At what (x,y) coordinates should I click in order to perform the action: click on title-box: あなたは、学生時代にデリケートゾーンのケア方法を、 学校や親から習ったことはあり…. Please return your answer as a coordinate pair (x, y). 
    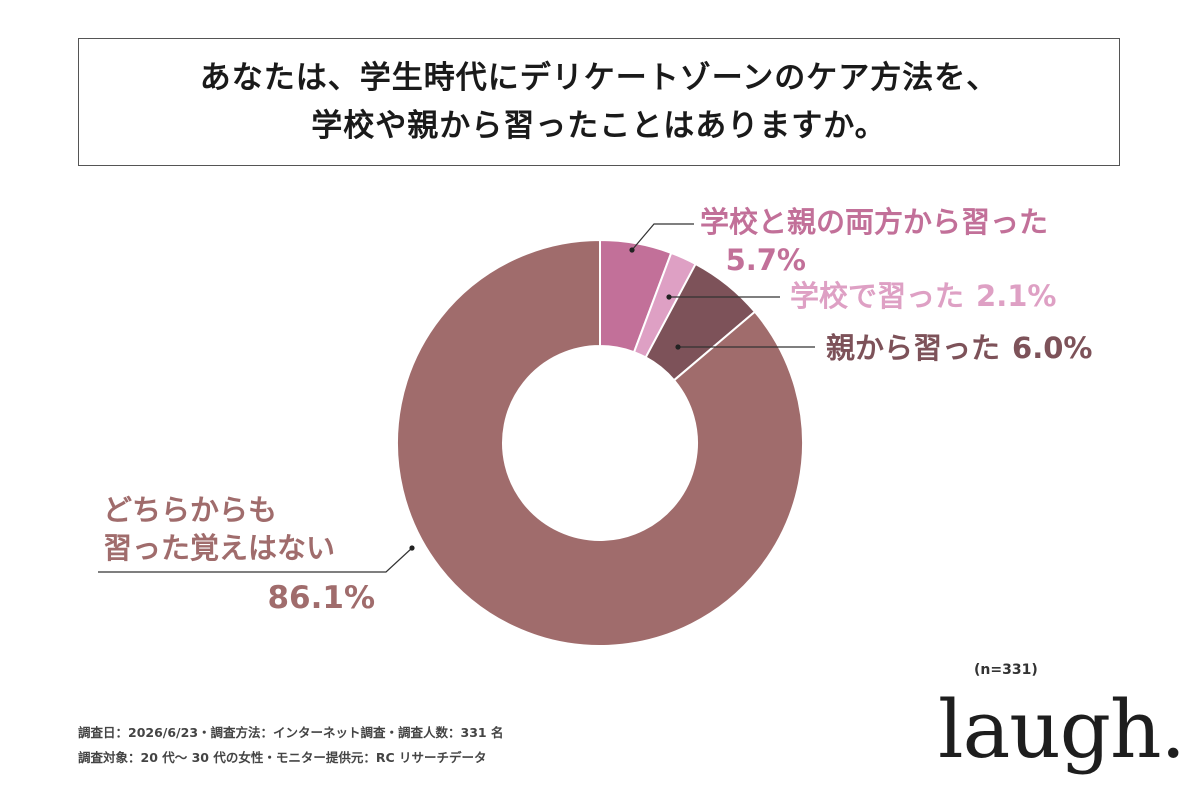
    Looking at the image, I should click on (599, 102).